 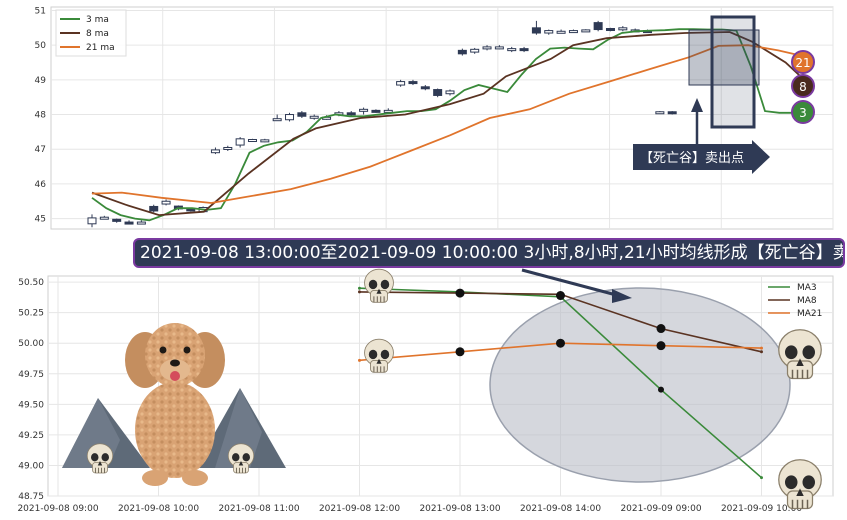 I want to click on dog-nose, so click(x=175, y=363).